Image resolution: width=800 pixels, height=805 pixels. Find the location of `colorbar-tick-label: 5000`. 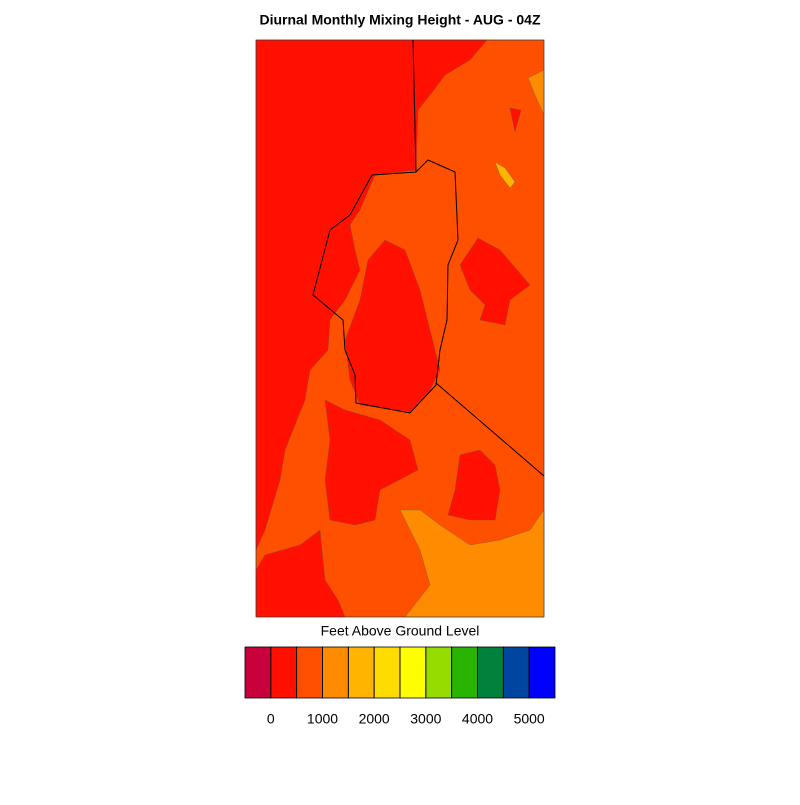

colorbar-tick-label: 5000 is located at coordinates (529, 719).